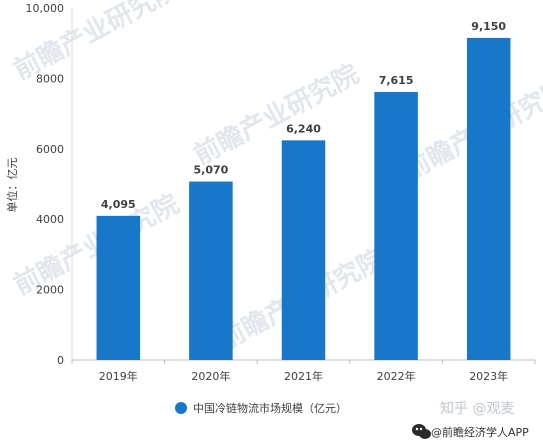 The height and width of the screenshot is (443, 543). I want to click on x-tick-label: 2020年, so click(210, 376).